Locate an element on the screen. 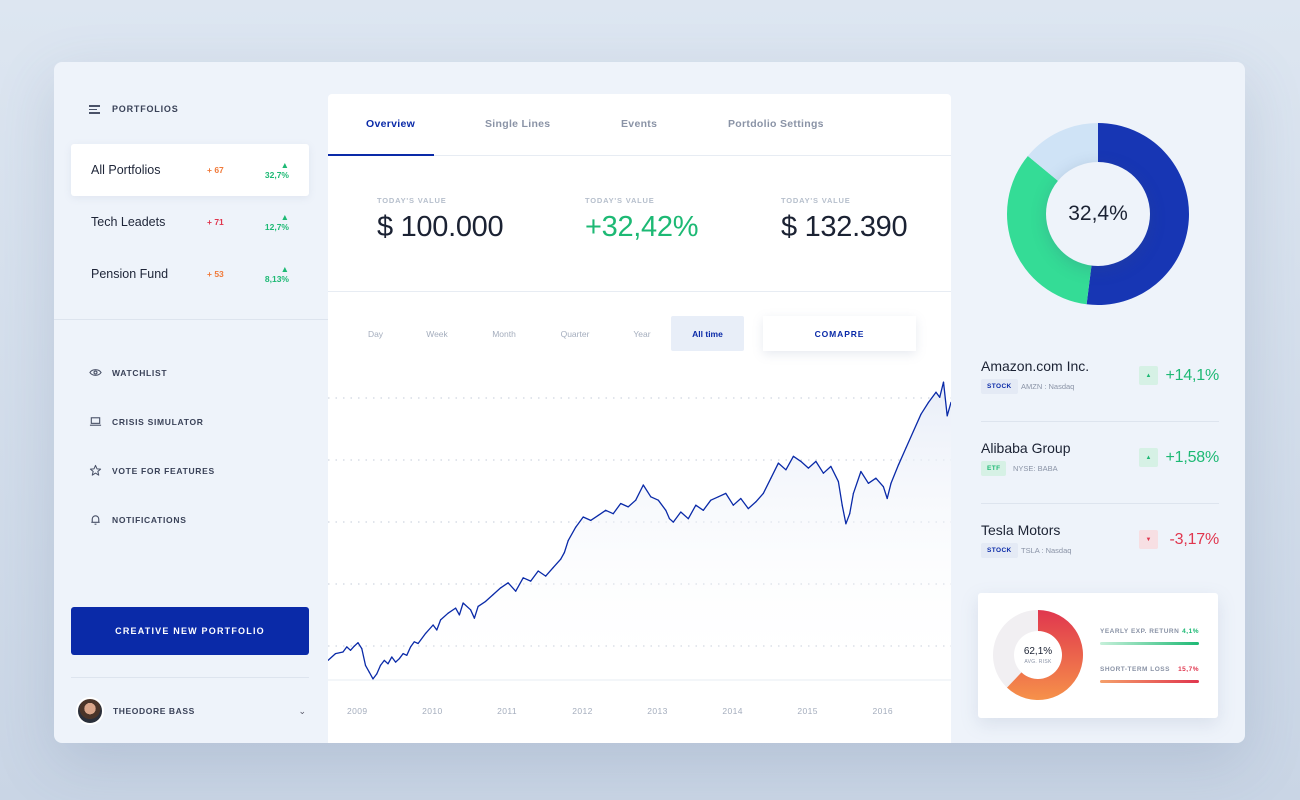  tab-events: Events is located at coordinates (639, 124).